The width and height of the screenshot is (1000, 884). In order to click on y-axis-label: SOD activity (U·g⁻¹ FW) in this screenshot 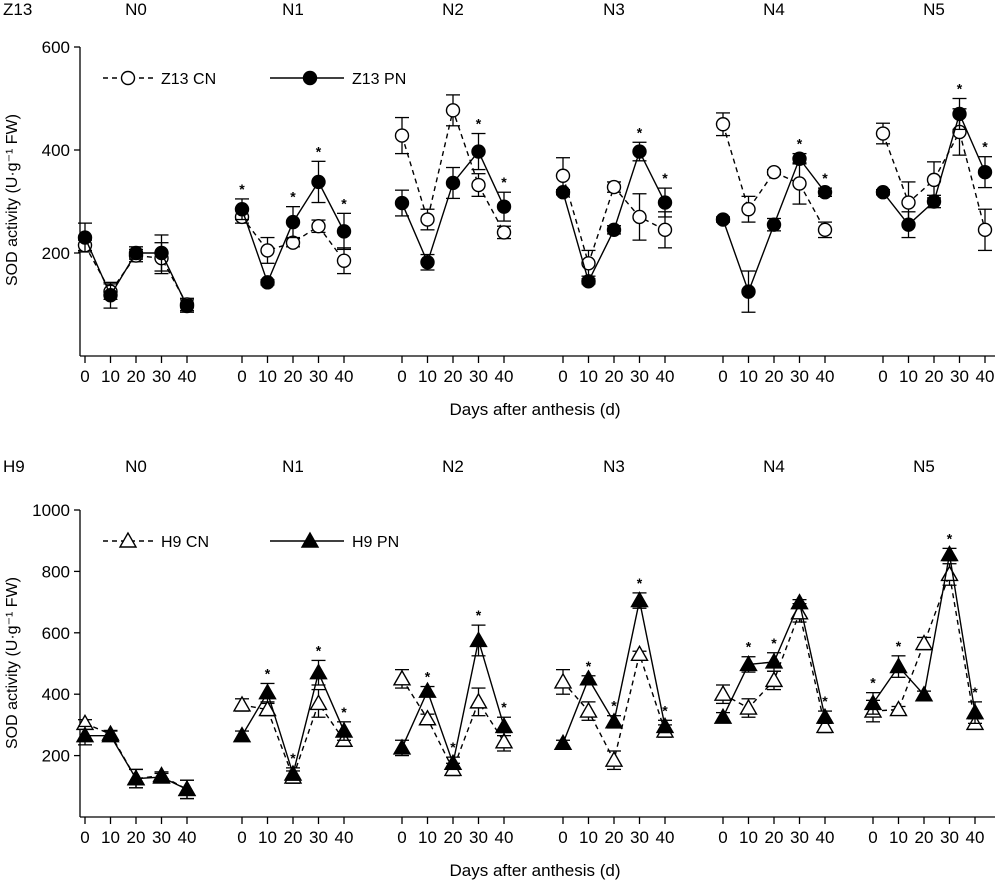, I will do `click(12, 663)`.